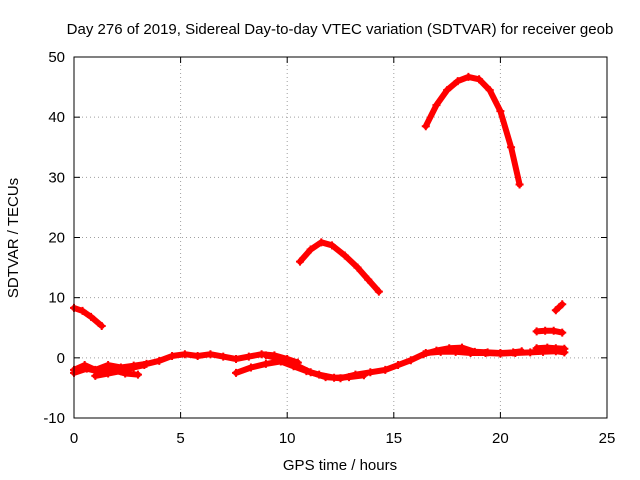 This screenshot has height=480, width=640. What do you see at coordinates (61, 358) in the screenshot?
I see `y-tick-label: 0` at bounding box center [61, 358].